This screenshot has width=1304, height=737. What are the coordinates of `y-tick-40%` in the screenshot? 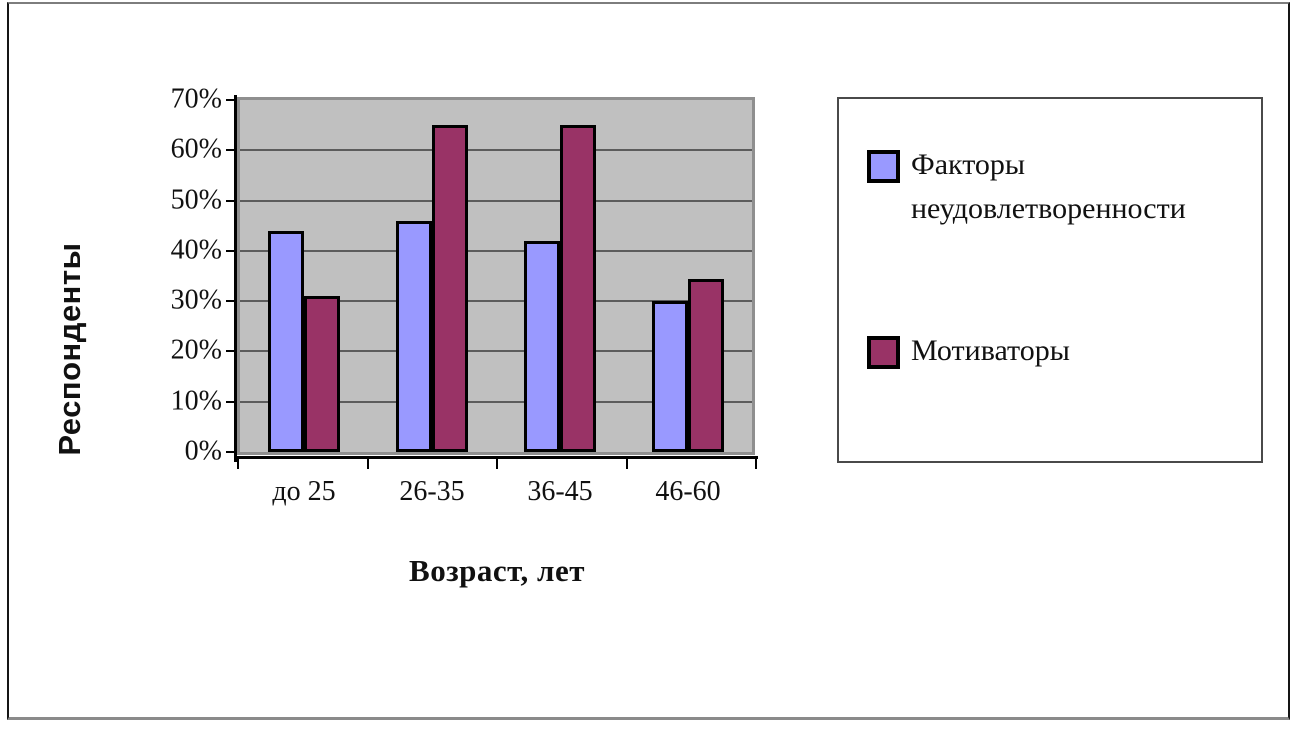 It's located at (230, 250).